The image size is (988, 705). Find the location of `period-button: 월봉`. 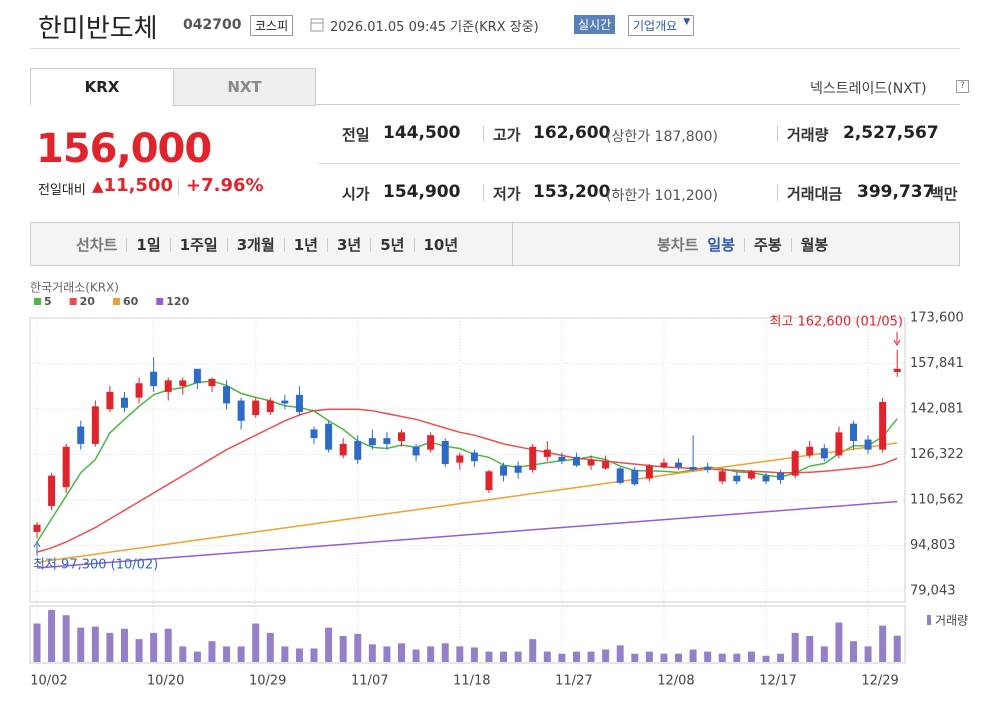

period-button: 월봉 is located at coordinates (814, 245).